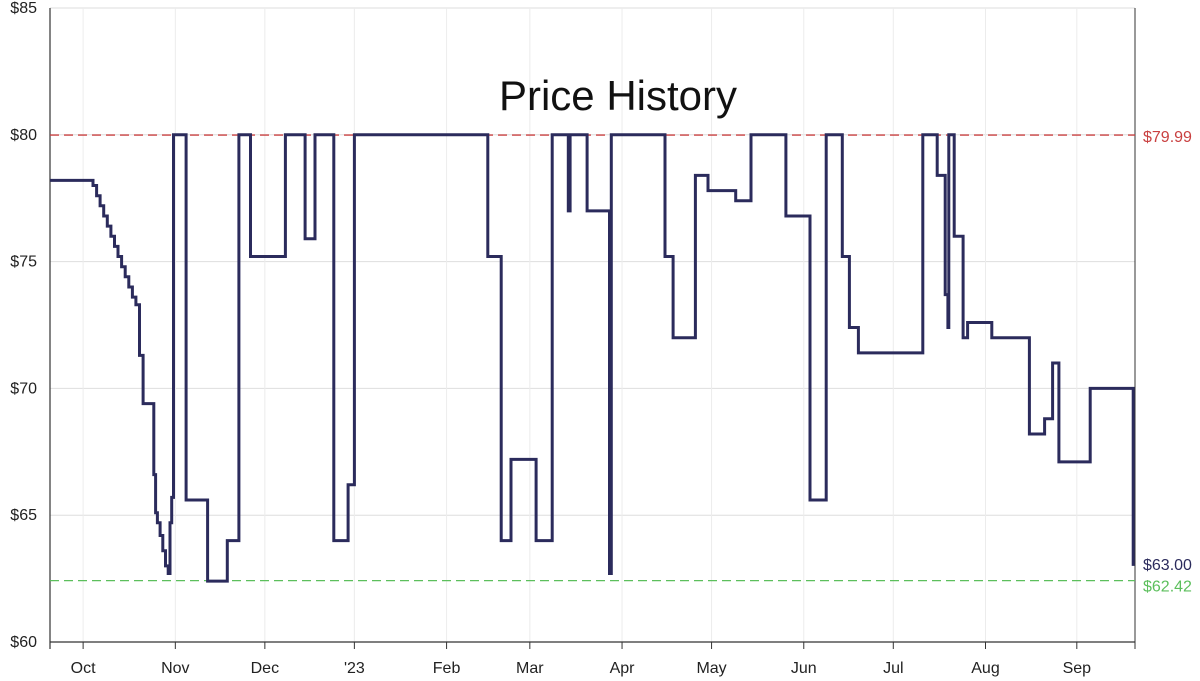 Image resolution: width=1200 pixels, height=681 pixels. Describe the element at coordinates (447, 668) in the screenshot. I see `x-tick-label: Feb` at that location.